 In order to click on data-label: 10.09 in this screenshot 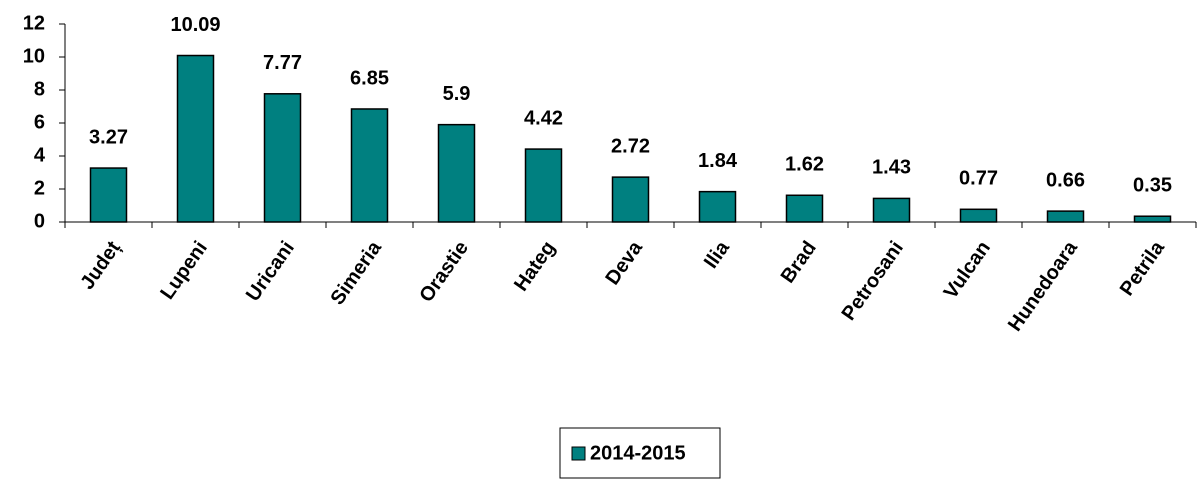, I will do `click(195, 25)`.